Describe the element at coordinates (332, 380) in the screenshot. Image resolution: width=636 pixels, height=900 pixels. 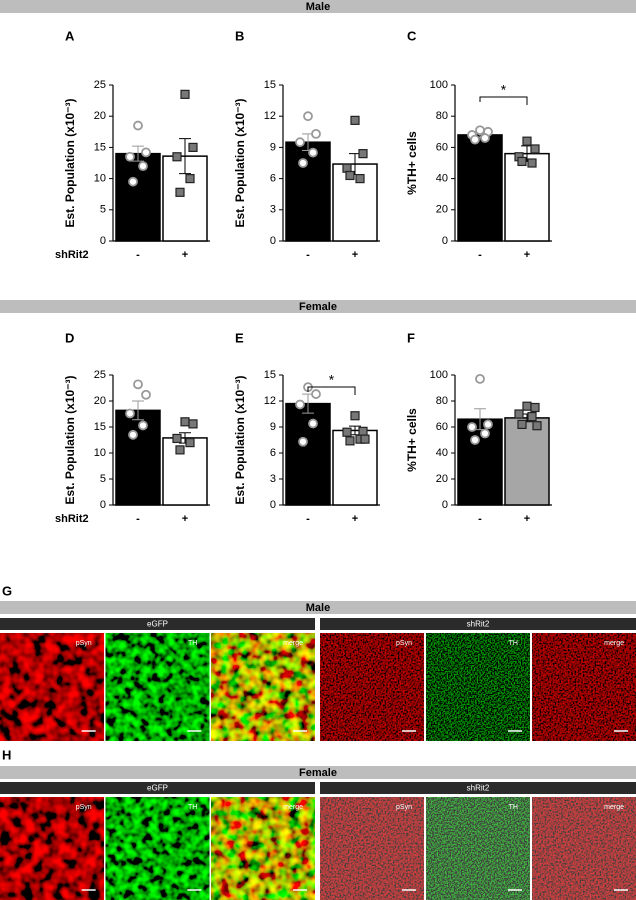
I see `significance-mark: *` at that location.